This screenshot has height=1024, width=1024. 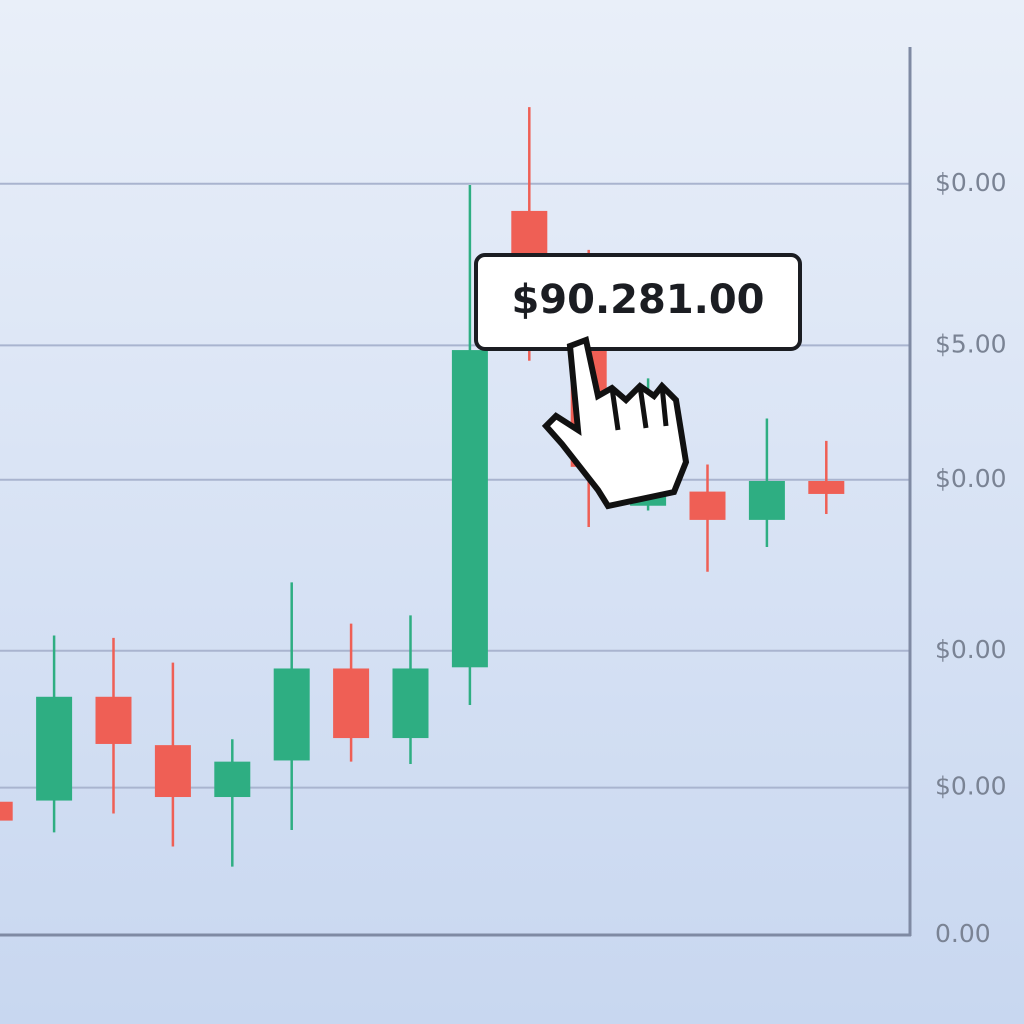 I want to click on y-tick-label: $5.00, so click(x=971, y=343).